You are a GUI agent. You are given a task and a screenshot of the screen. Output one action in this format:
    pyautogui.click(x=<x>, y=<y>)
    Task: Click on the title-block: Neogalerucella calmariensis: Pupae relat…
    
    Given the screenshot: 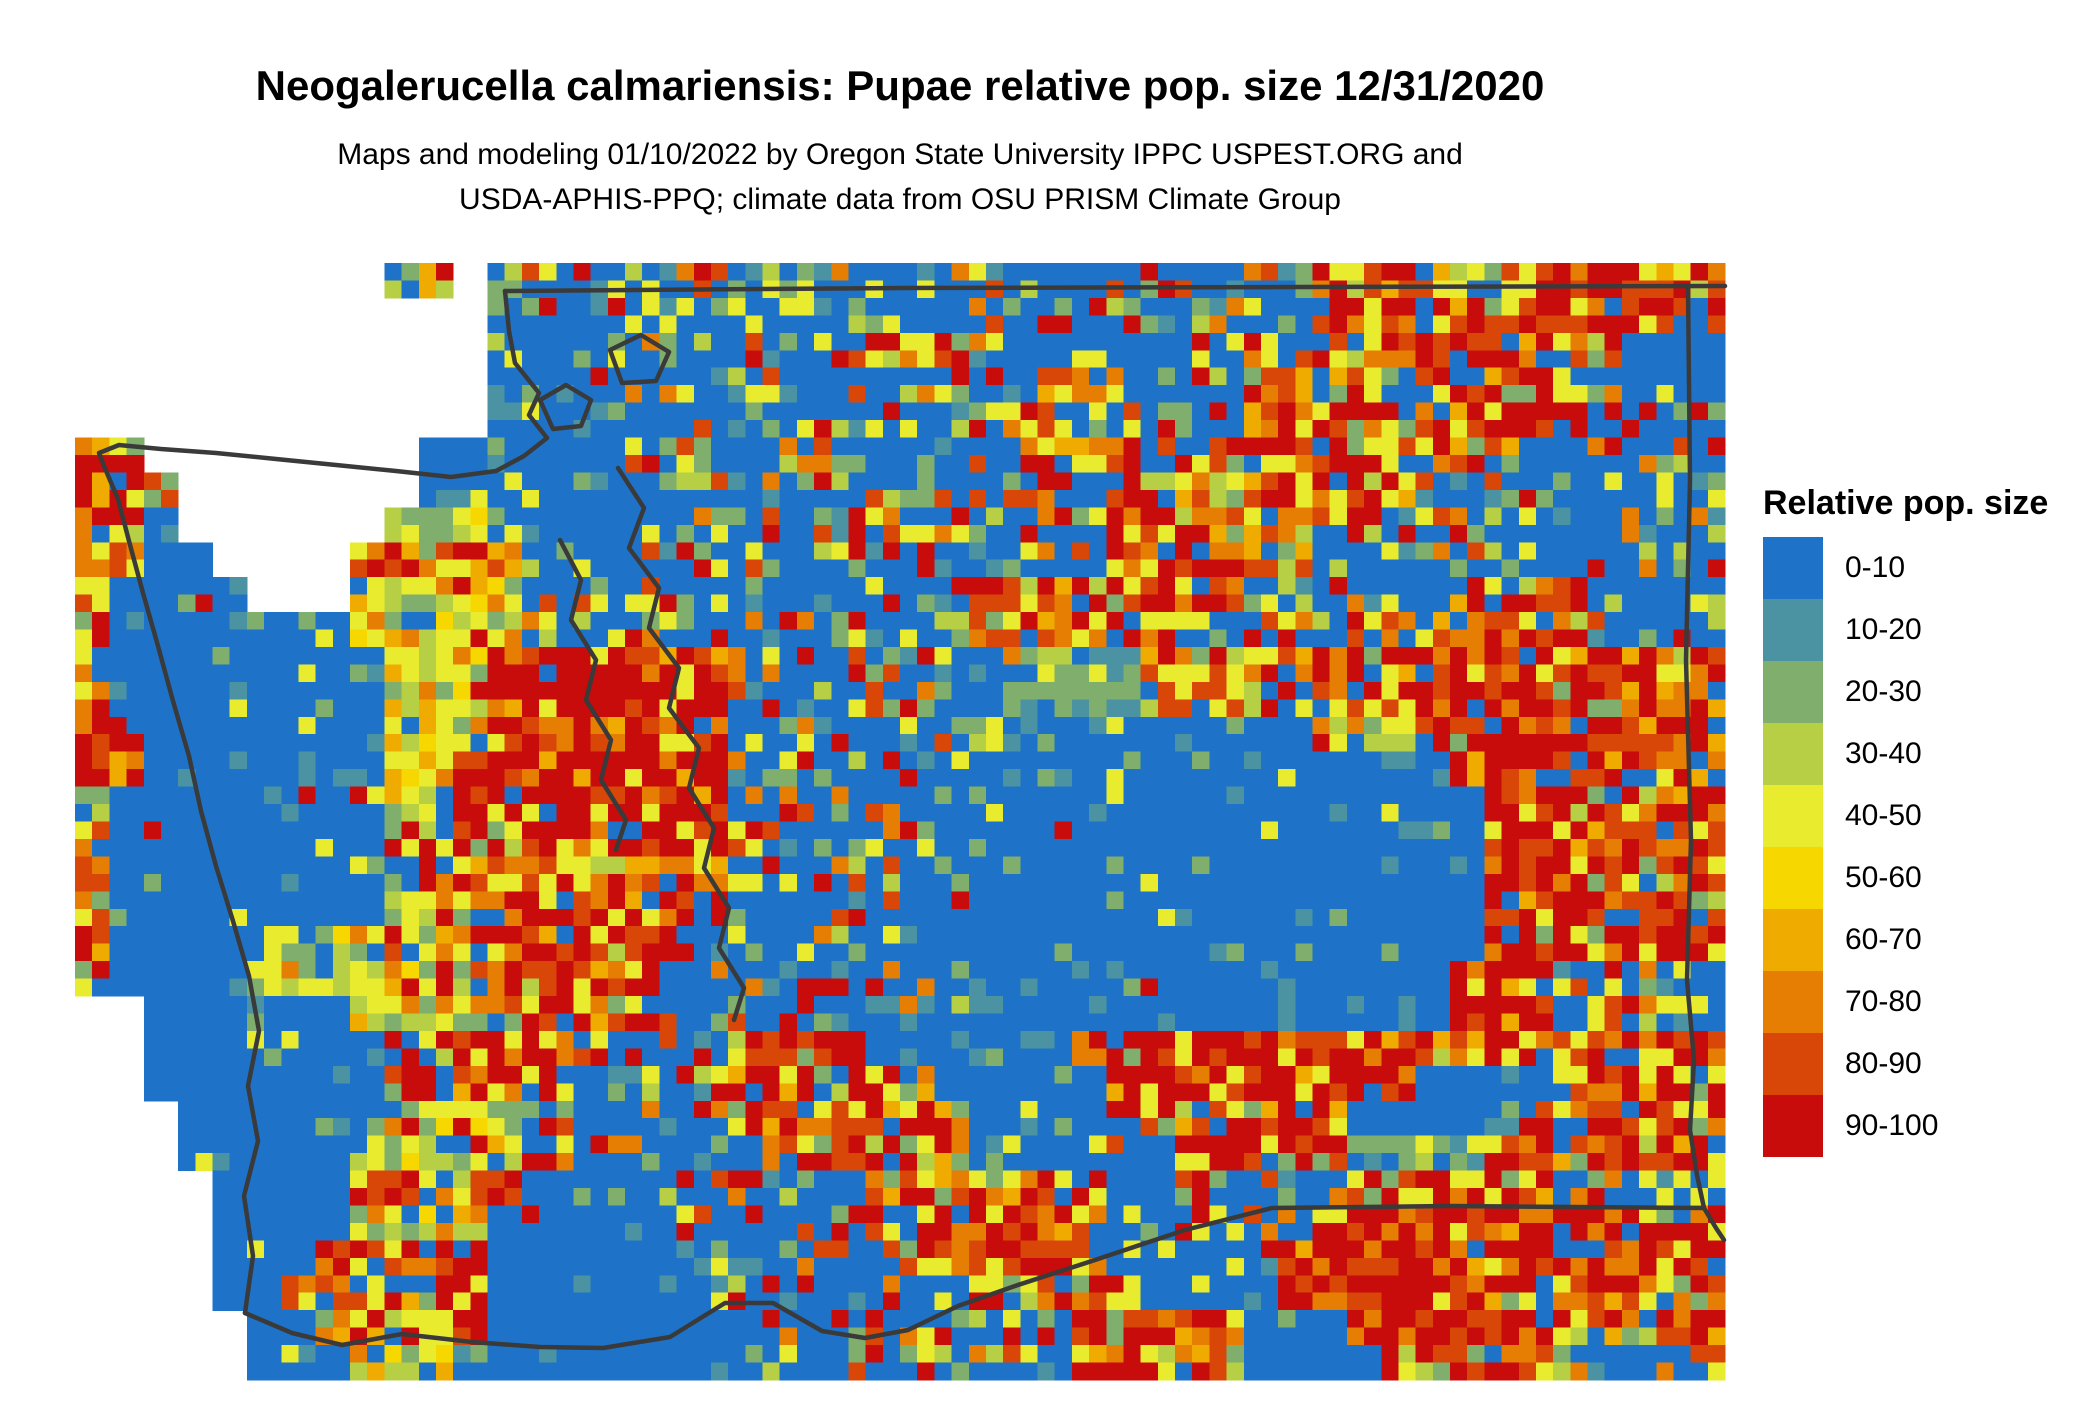 What is the action you would take?
    pyautogui.click(x=900, y=142)
    